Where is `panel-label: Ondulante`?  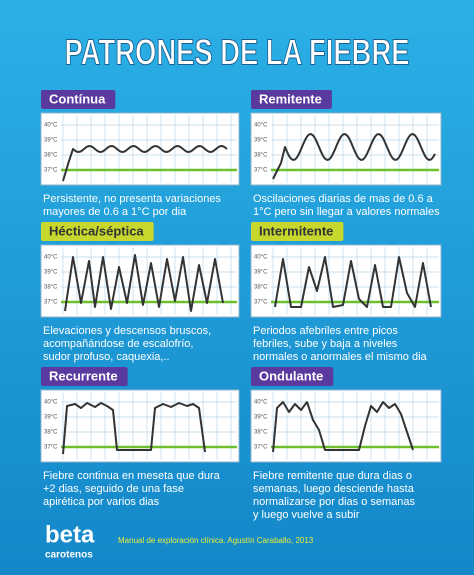 panel-label: Ondulante is located at coordinates (291, 375).